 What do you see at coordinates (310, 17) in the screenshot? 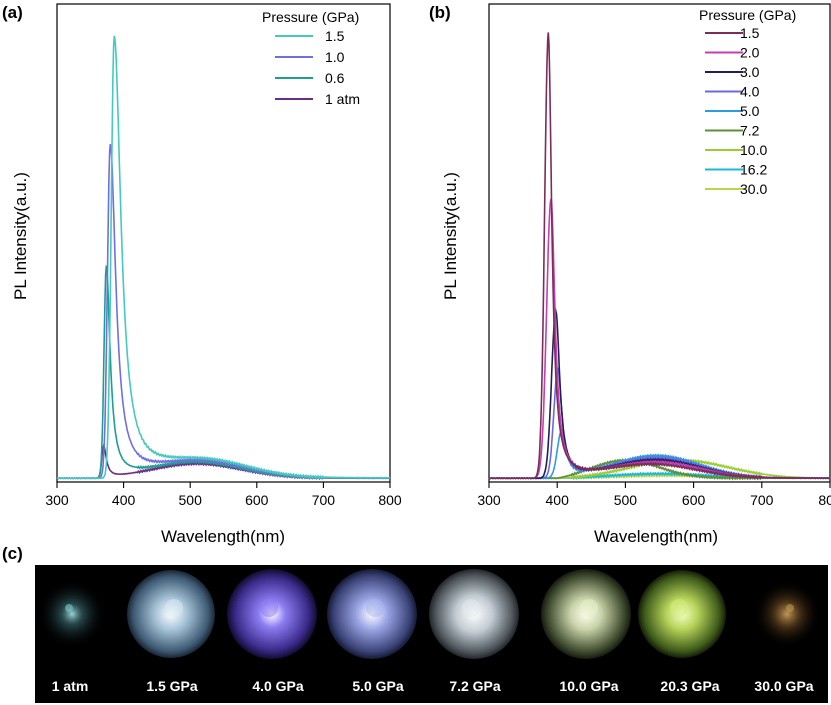
I see `legend-title-a: Pressure (GPa)` at bounding box center [310, 17].